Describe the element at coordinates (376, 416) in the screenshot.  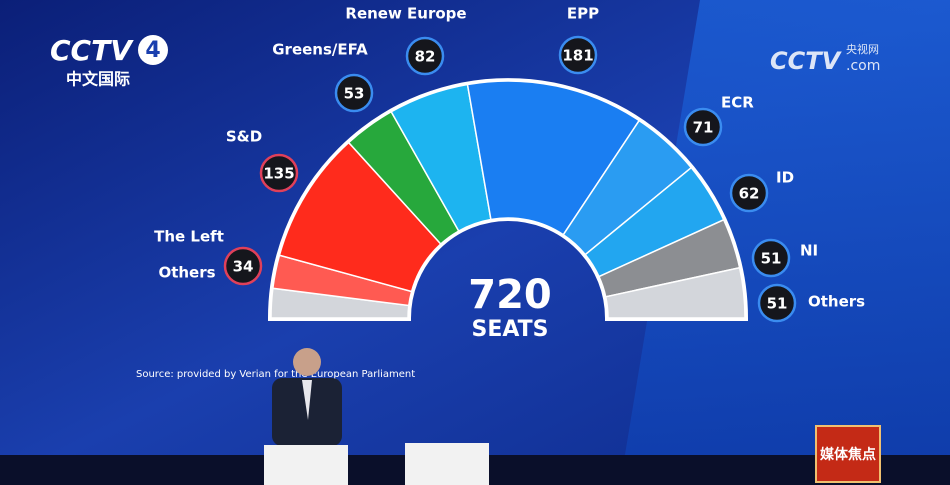
I see `presenter` at that location.